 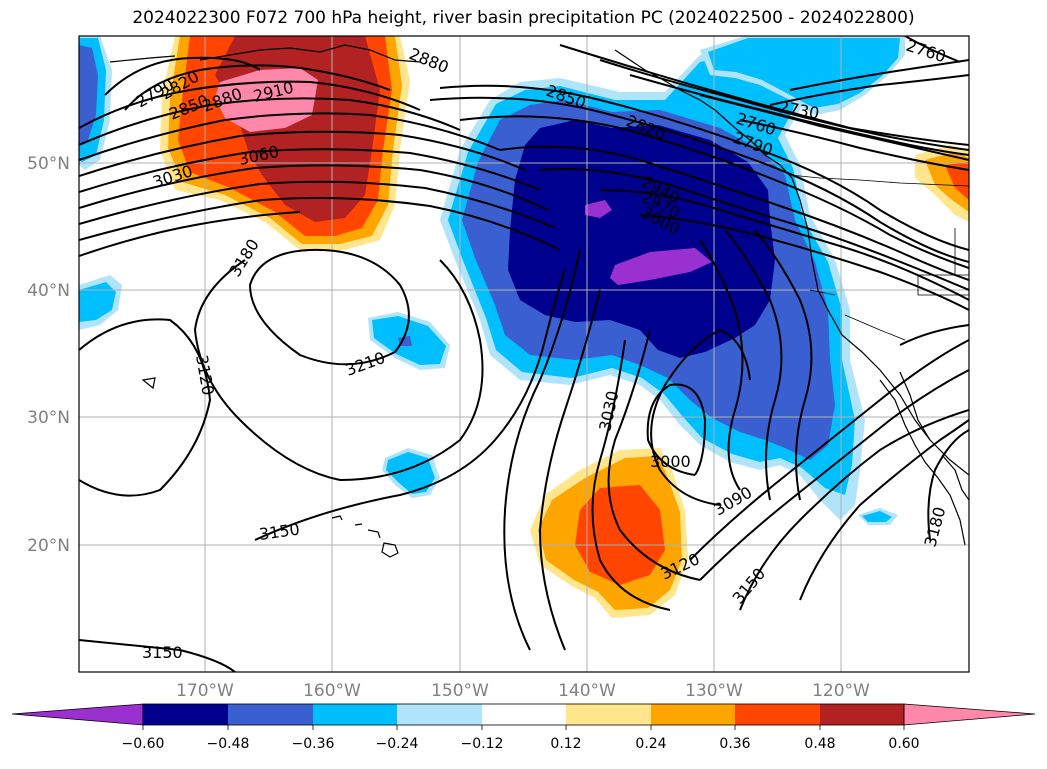 What do you see at coordinates (162, 652) in the screenshot?
I see `contour-label: 3150` at bounding box center [162, 652].